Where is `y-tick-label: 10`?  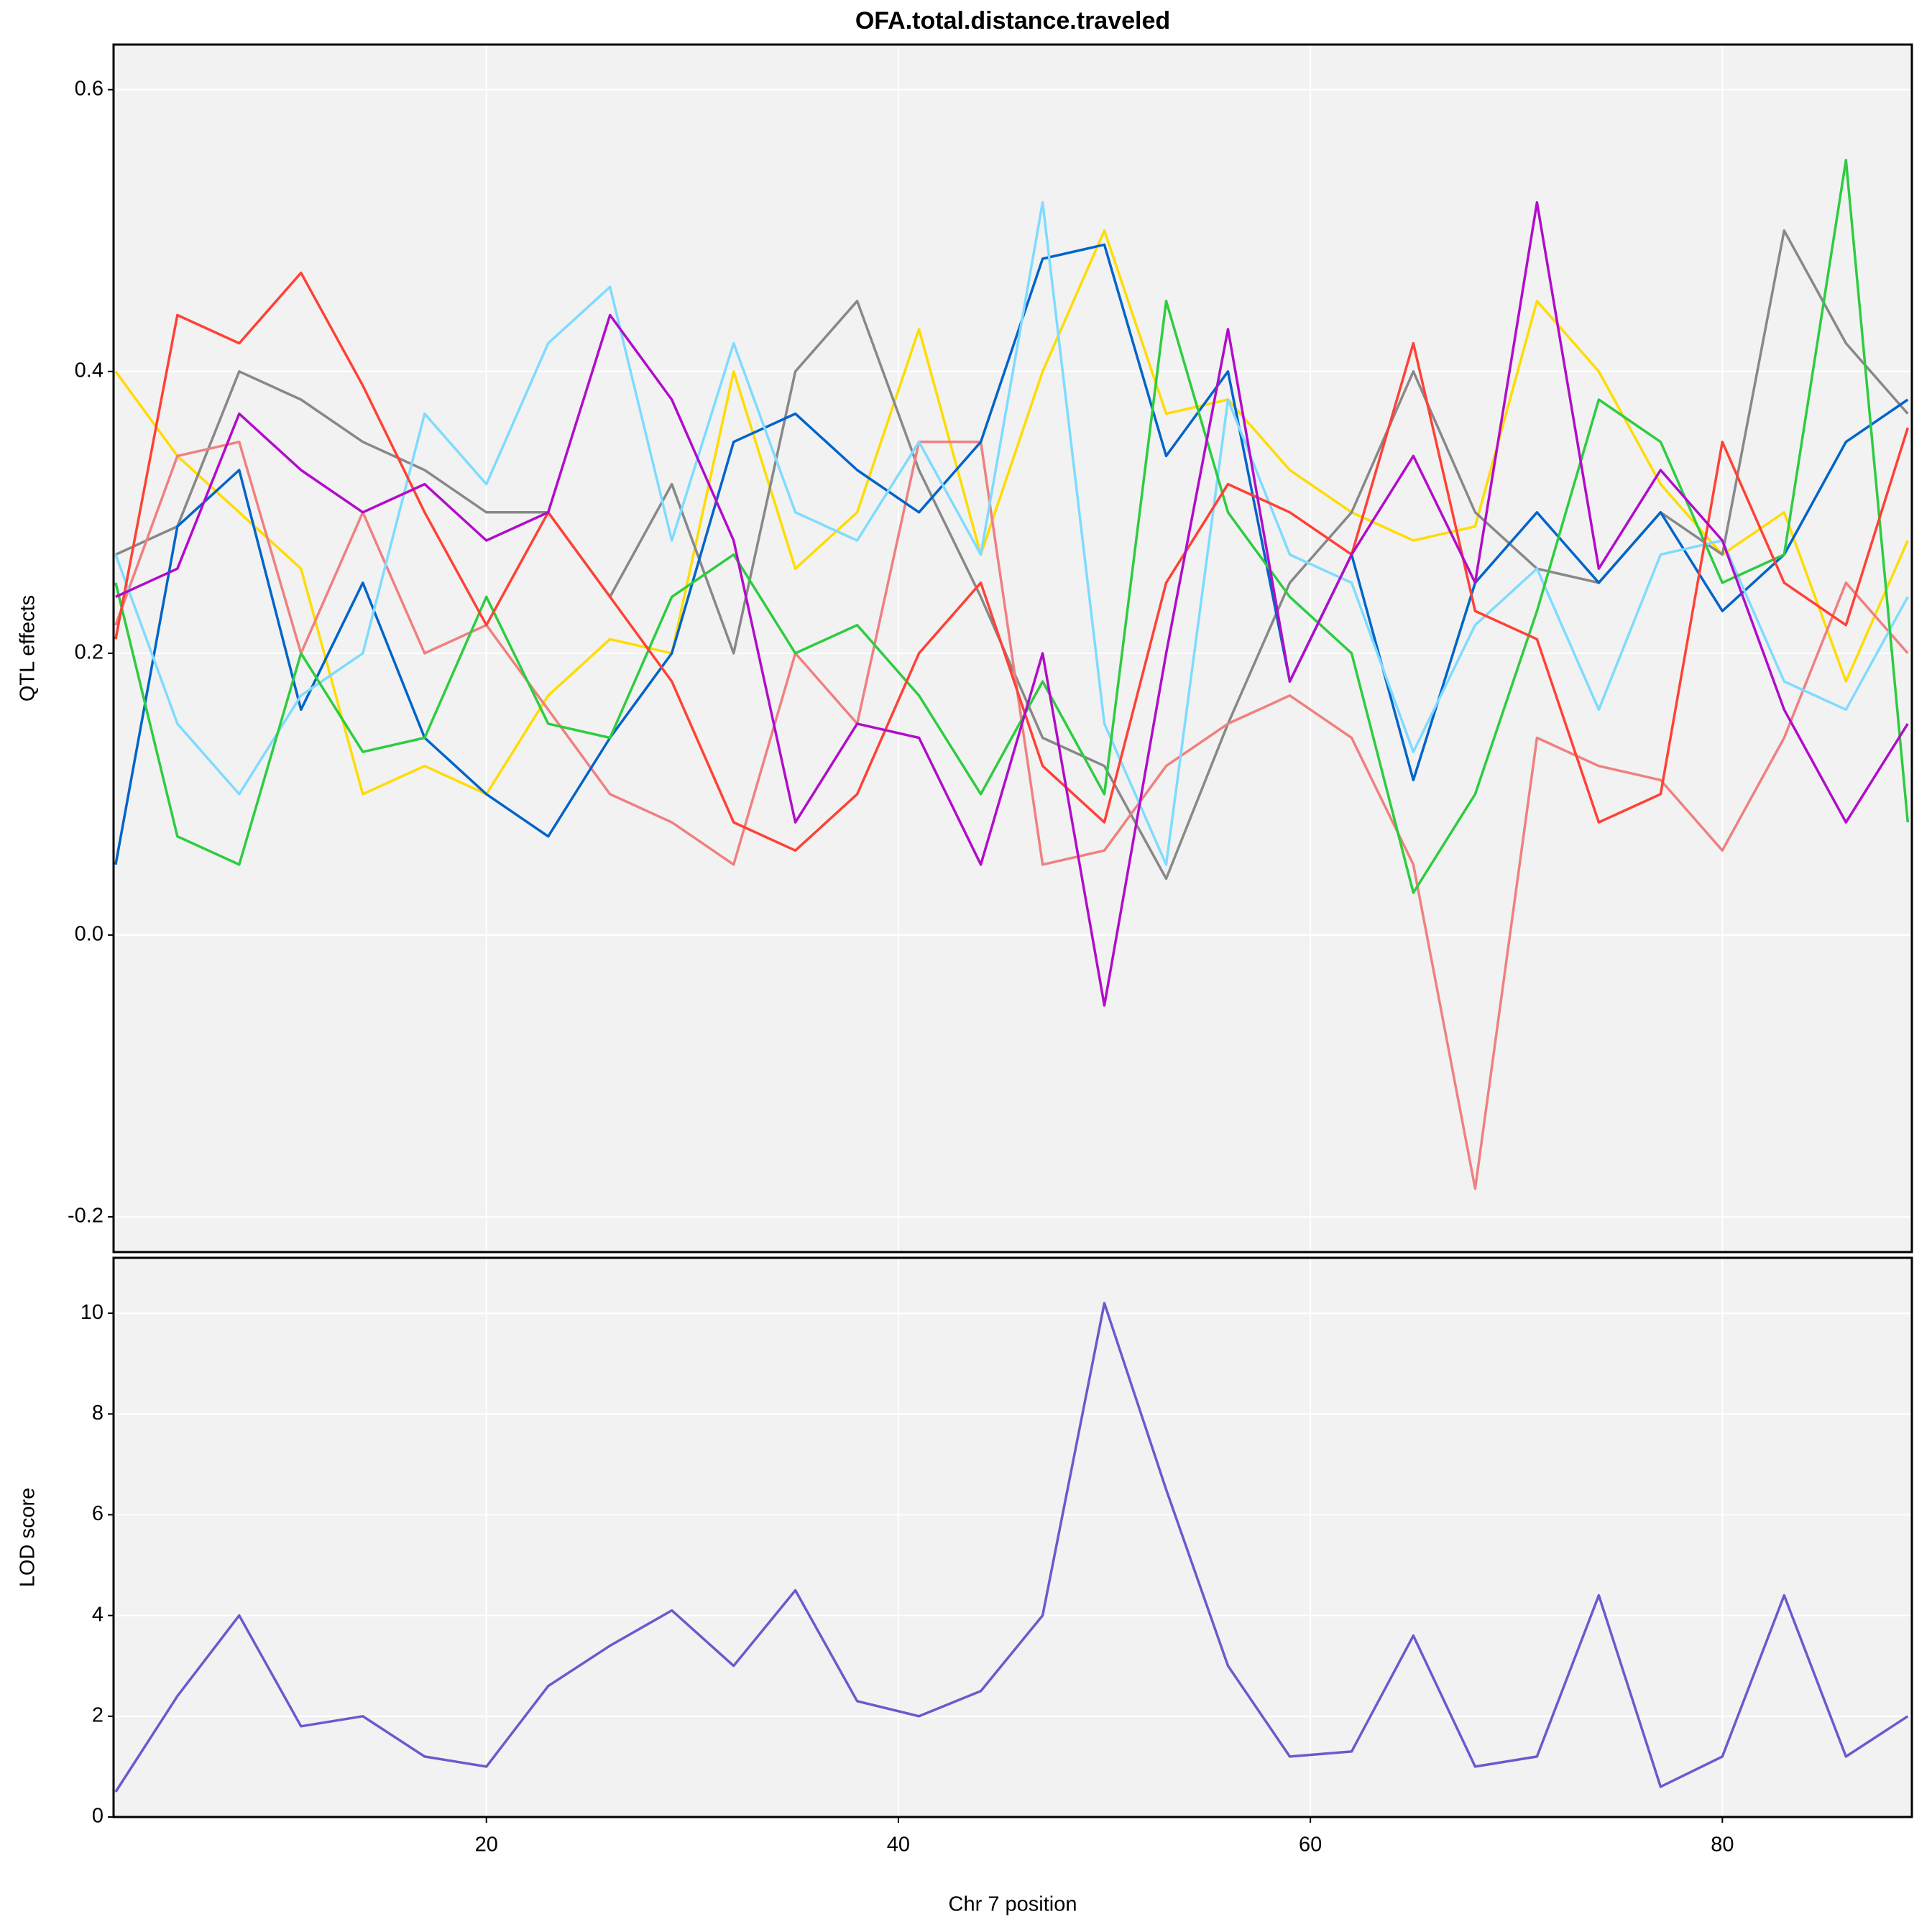
y-tick-label: 10 is located at coordinates (92, 1312).